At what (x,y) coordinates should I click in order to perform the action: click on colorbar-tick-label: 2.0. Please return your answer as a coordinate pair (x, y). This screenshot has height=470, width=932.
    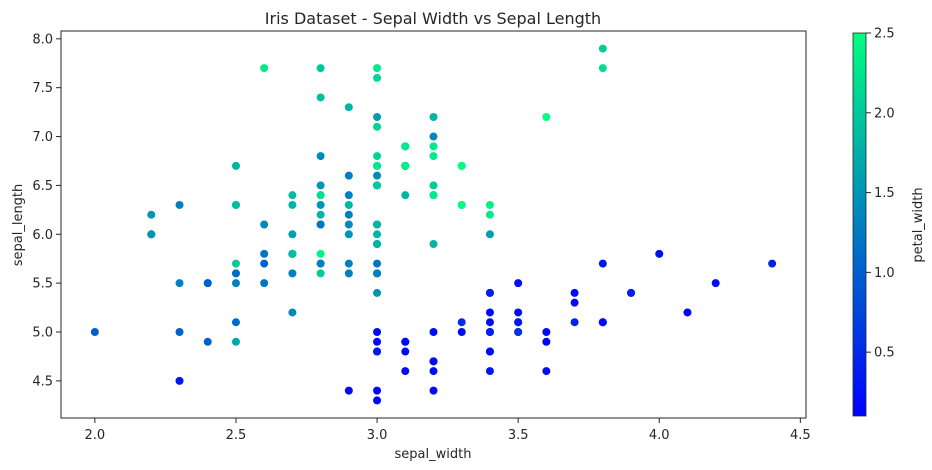
    Looking at the image, I should click on (884, 113).